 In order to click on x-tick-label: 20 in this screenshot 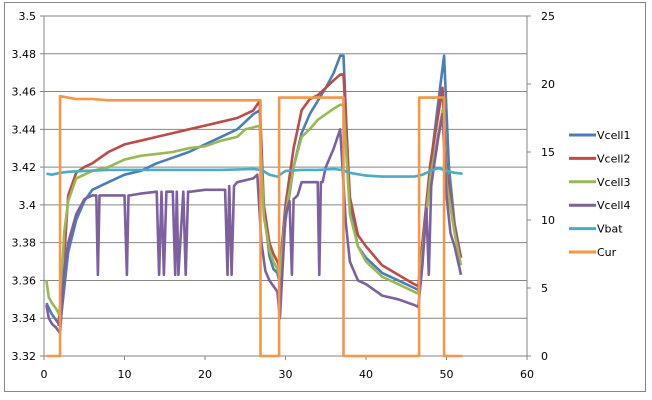, I will do `click(205, 374)`.